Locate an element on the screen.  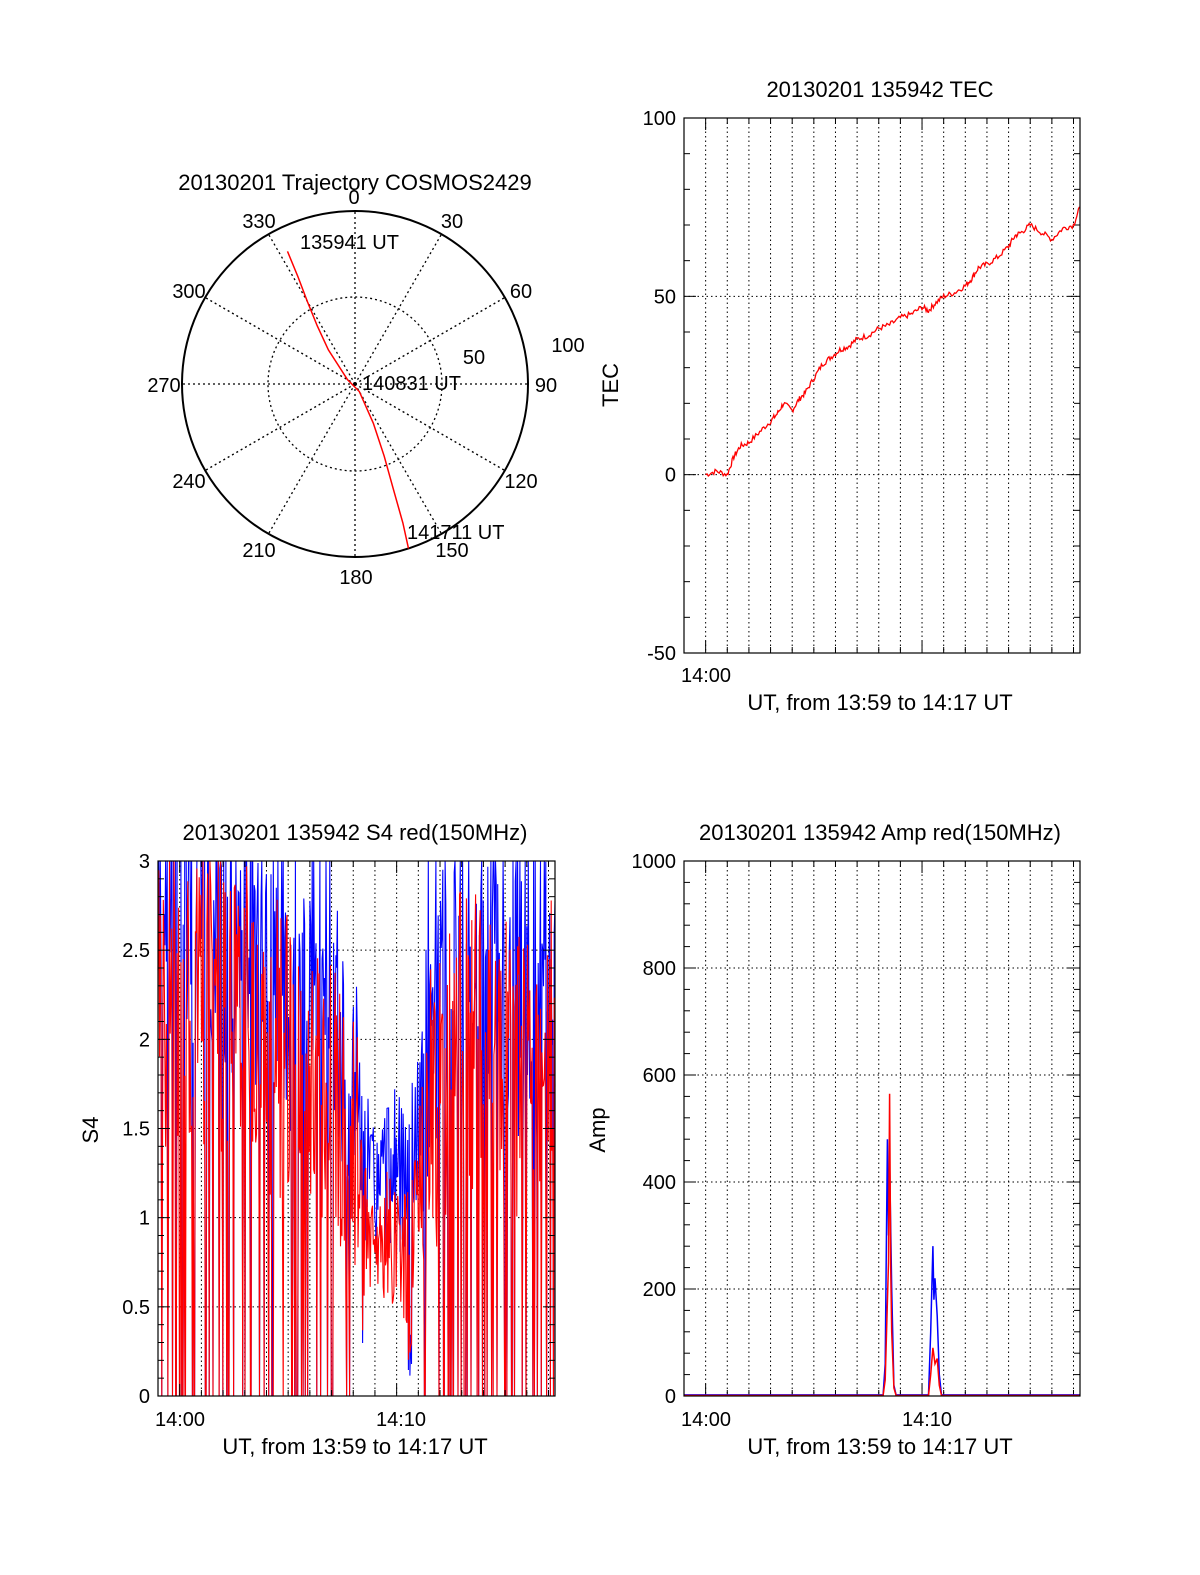
s4-y-tick-labels: 0 0.5 1 1.5 2 2.5 3 is located at coordinates (136, 1129).